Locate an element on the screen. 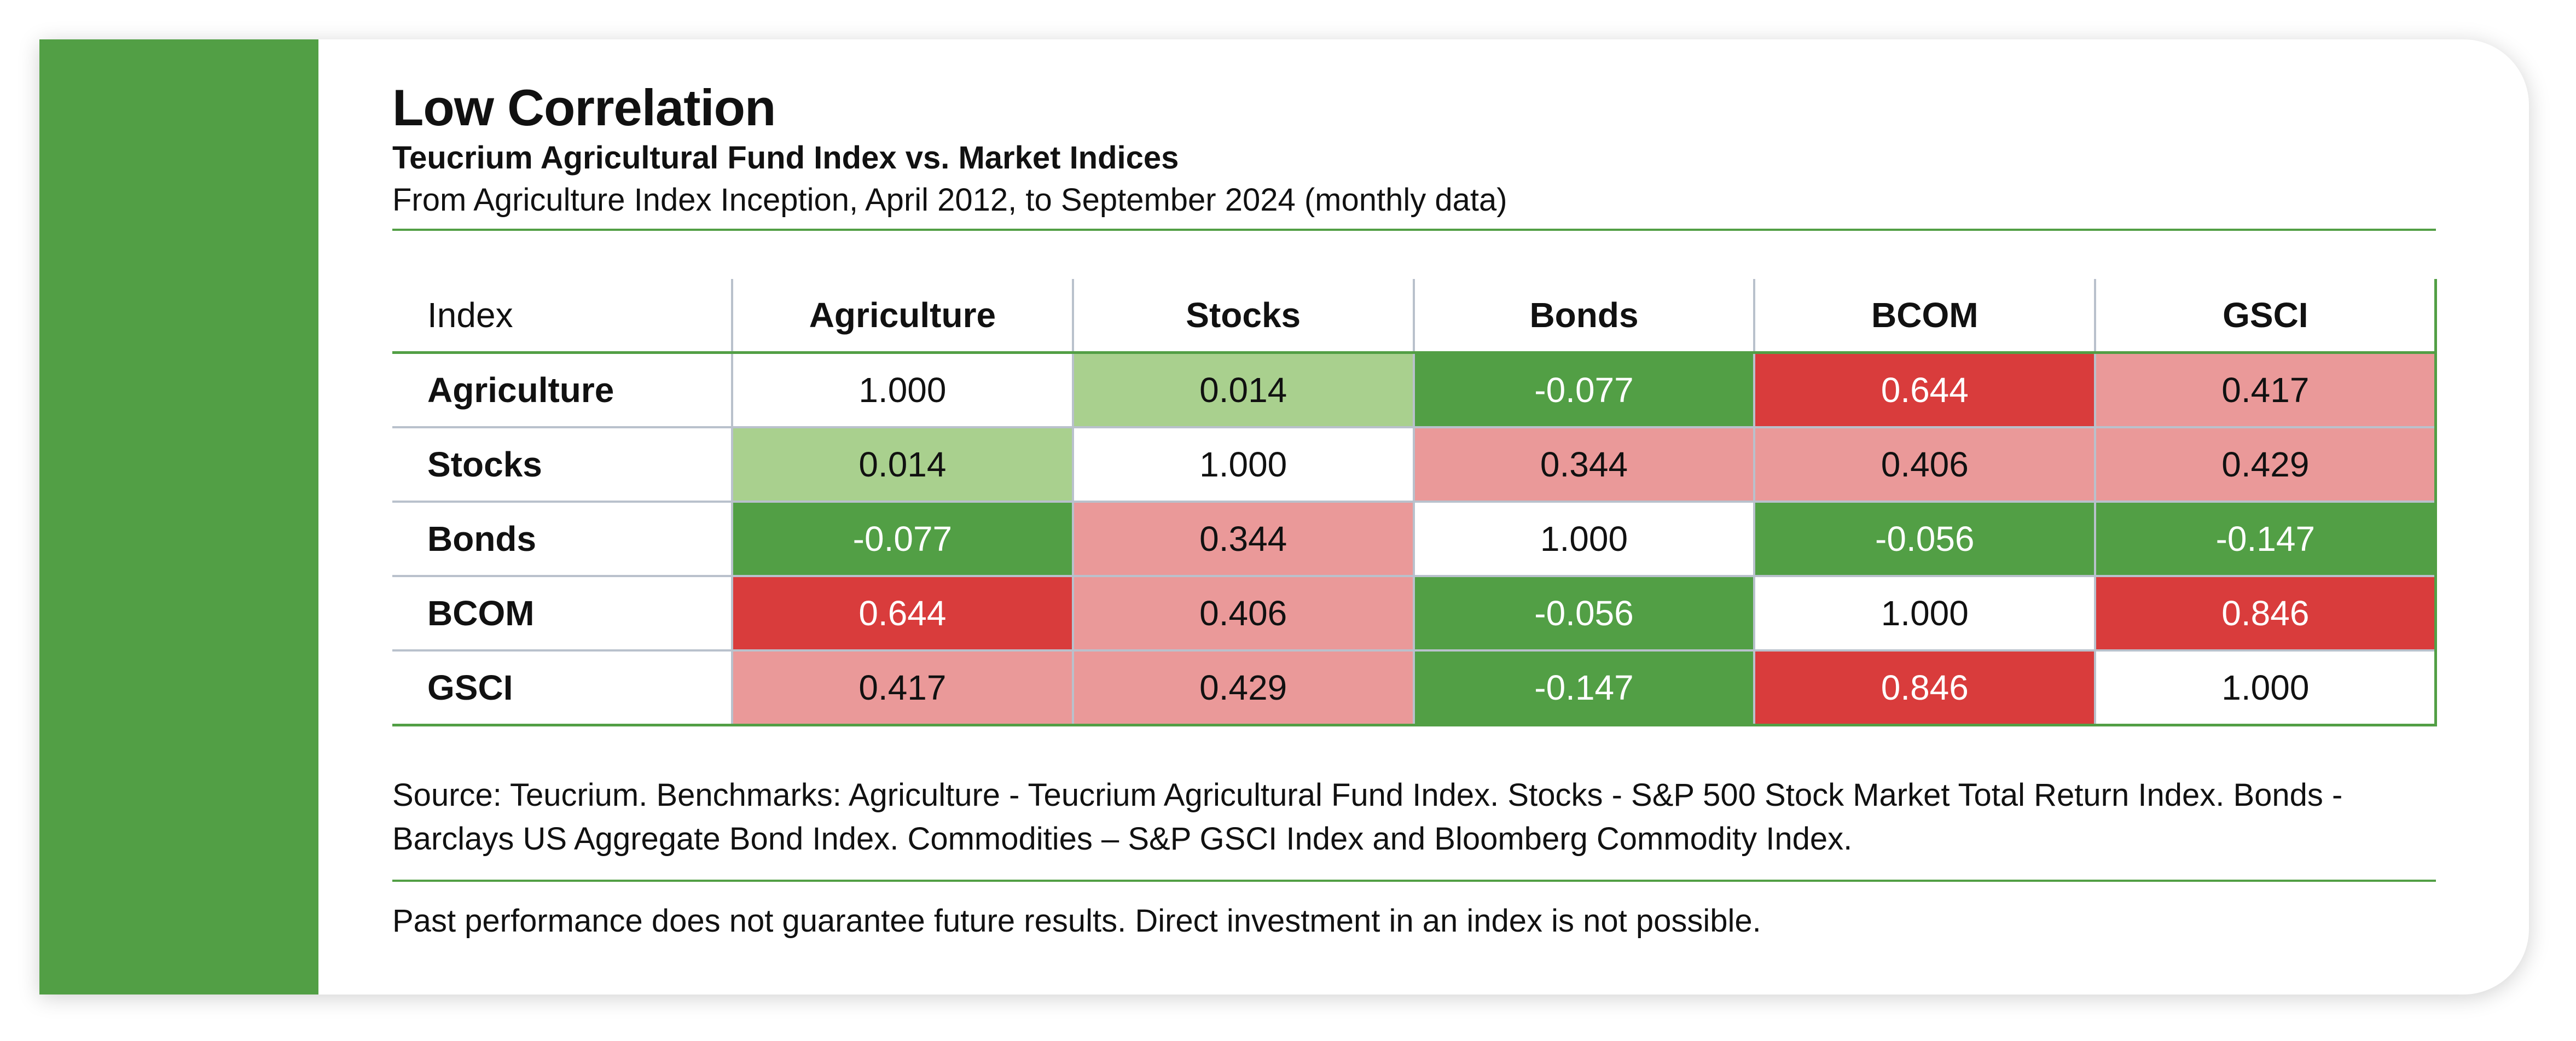 The width and height of the screenshot is (2576, 1041). column-header: BCOM is located at coordinates (1925, 316).